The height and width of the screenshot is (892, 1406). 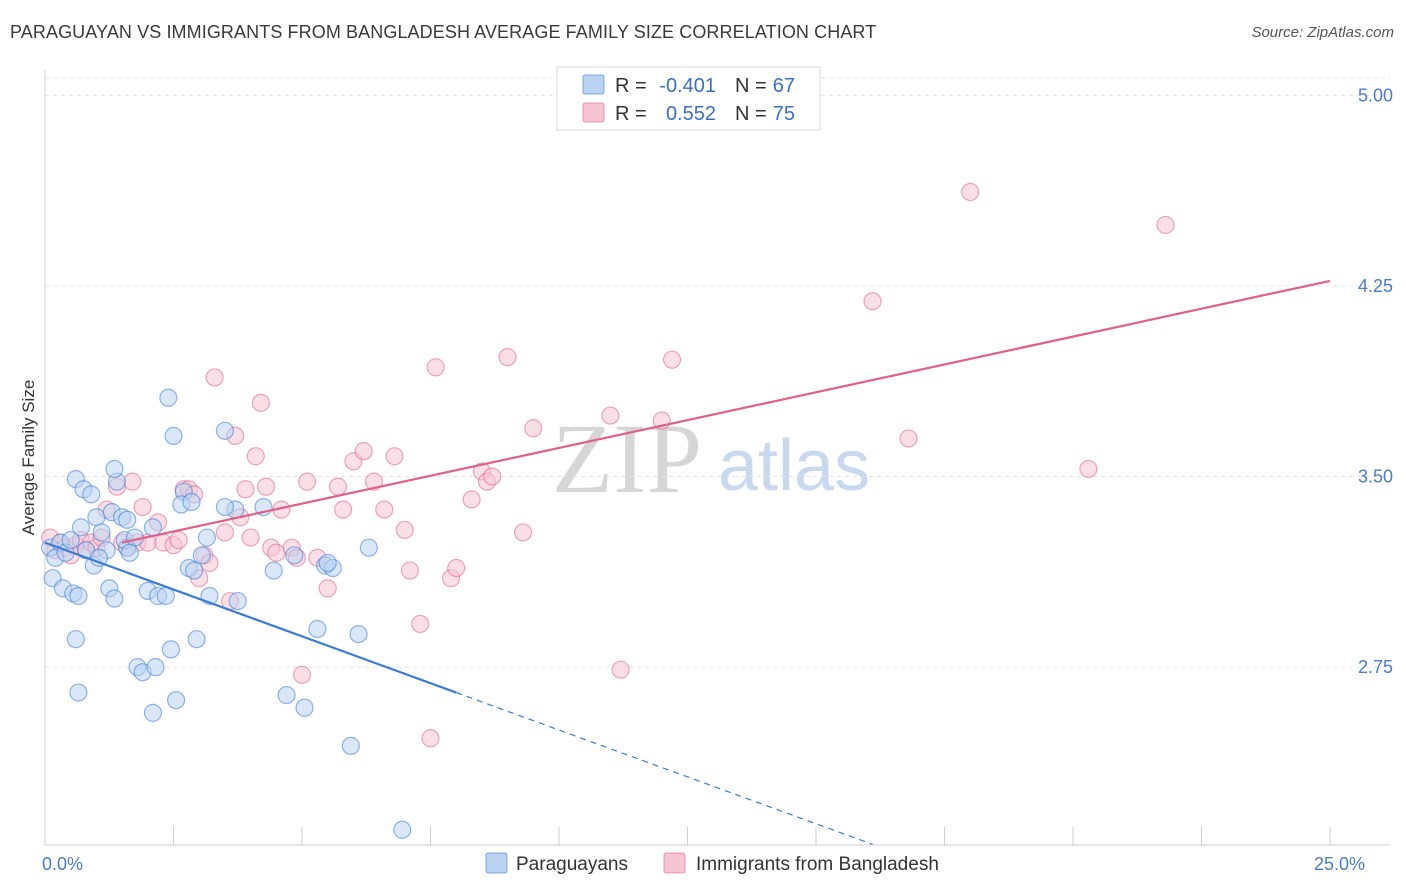 What do you see at coordinates (28, 458) in the screenshot?
I see `y-axis-label: Average Family Size` at bounding box center [28, 458].